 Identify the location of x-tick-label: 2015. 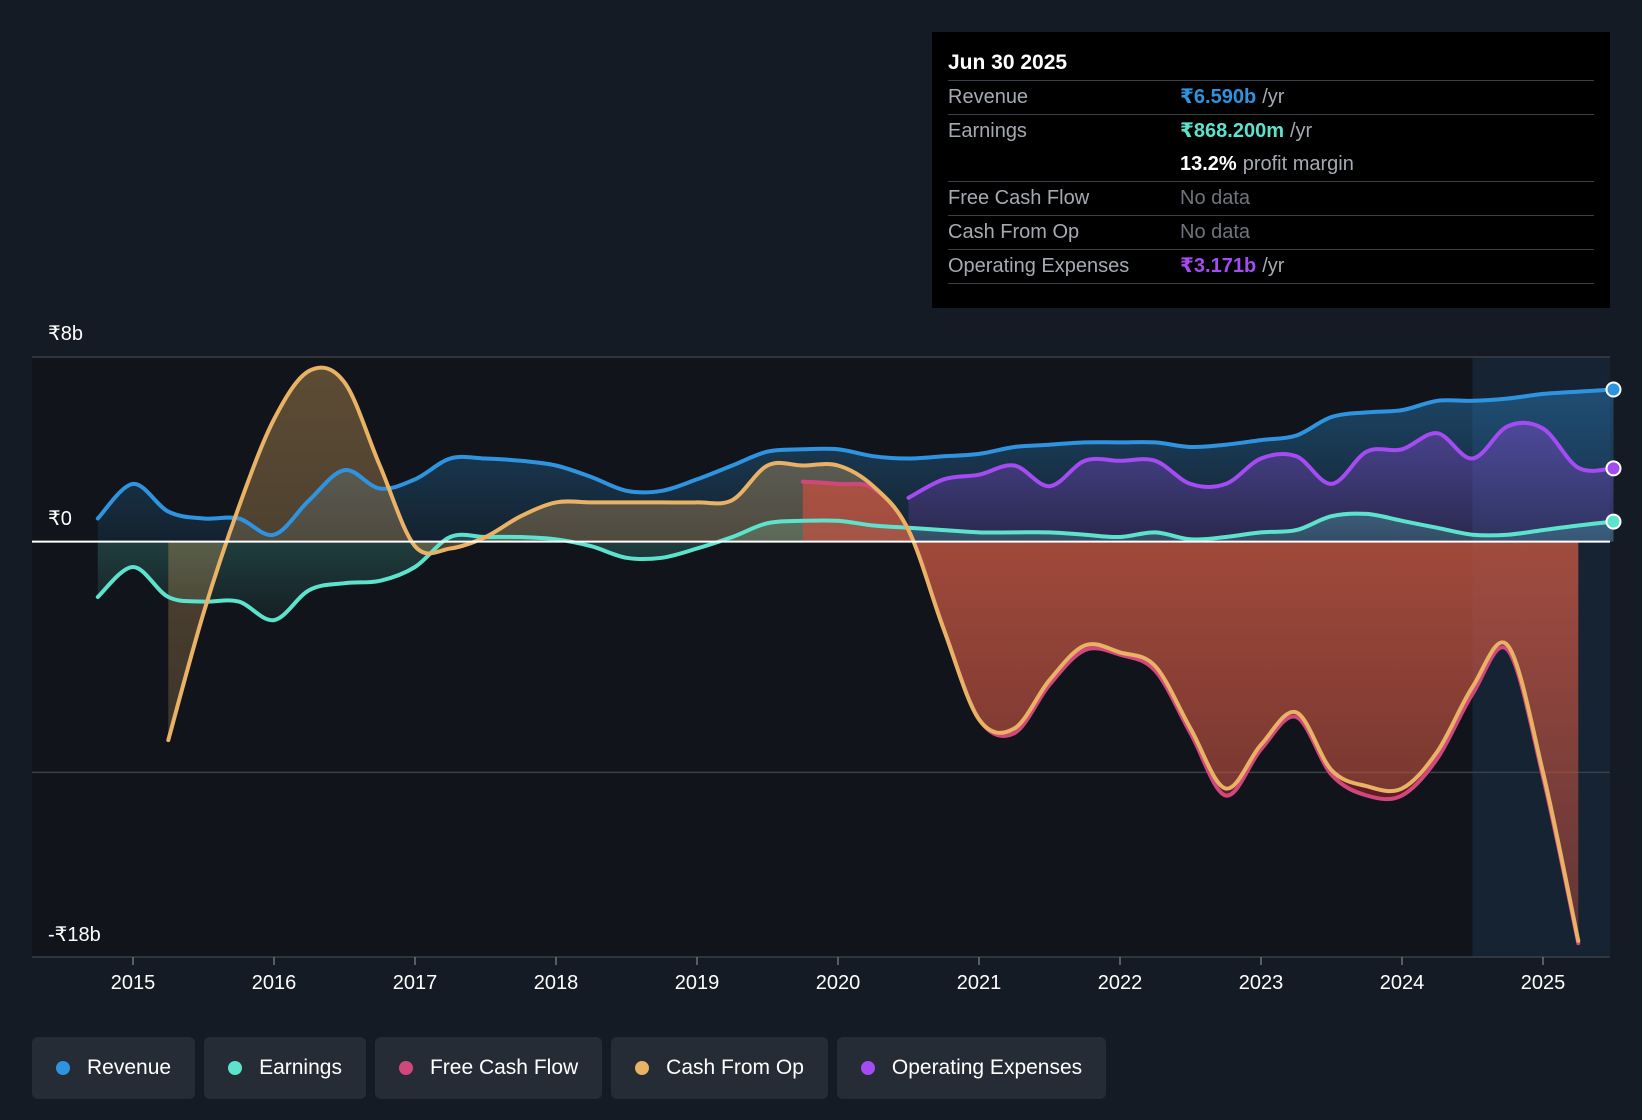
(133, 983).